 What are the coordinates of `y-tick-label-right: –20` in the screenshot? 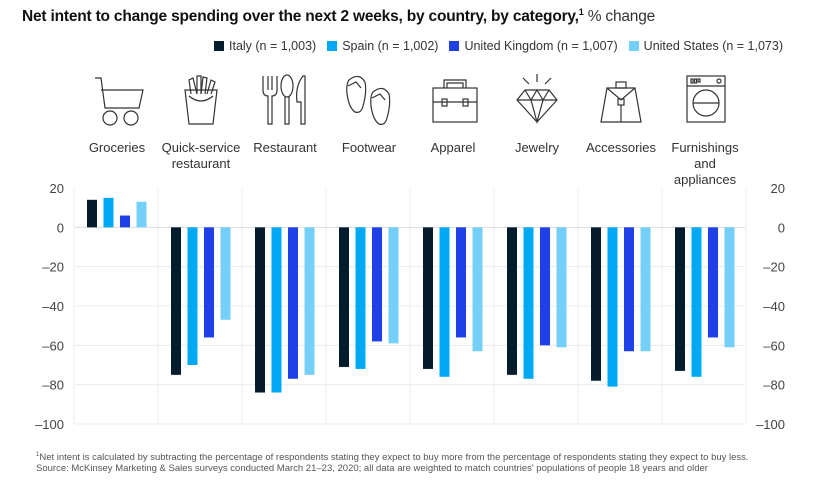 It's located at (774, 267).